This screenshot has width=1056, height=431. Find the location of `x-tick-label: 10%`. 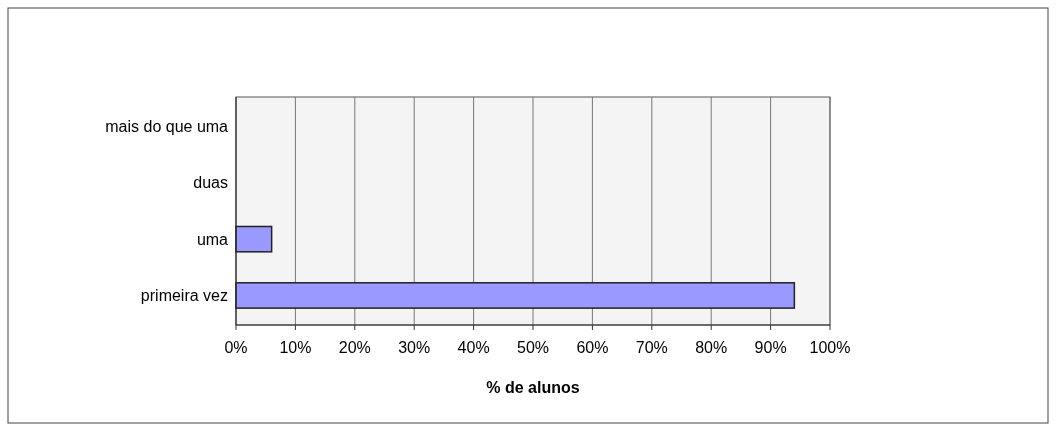

x-tick-label: 10% is located at coordinates (295, 347).